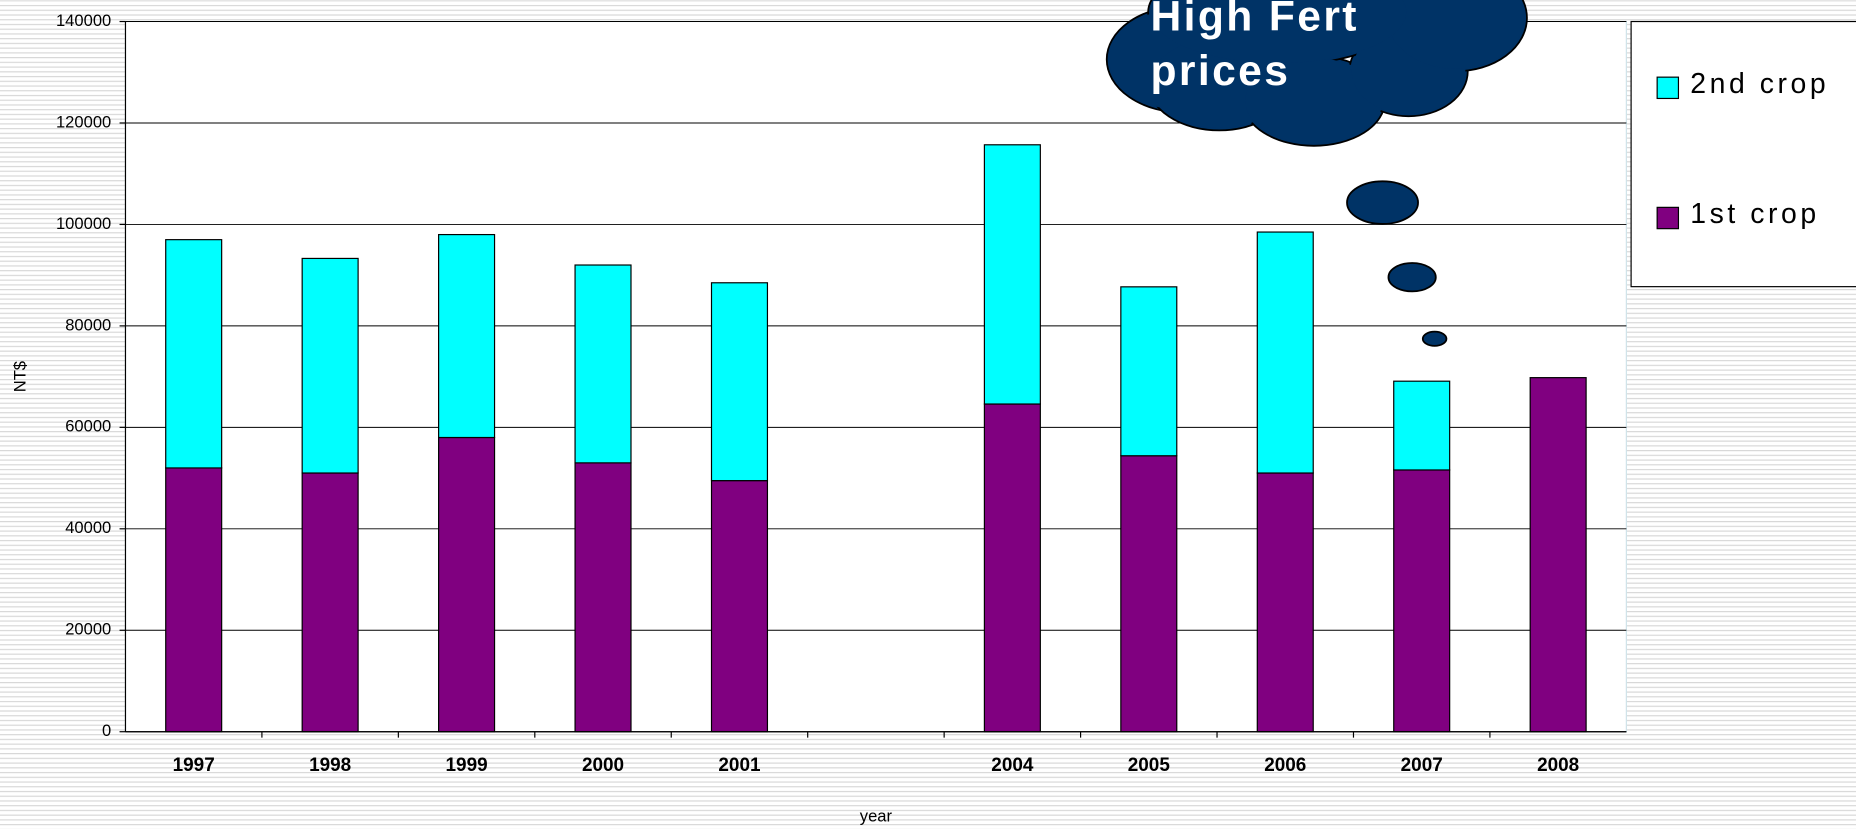  Describe the element at coordinates (88, 527) in the screenshot. I see `y-tick-label: 40000` at that location.